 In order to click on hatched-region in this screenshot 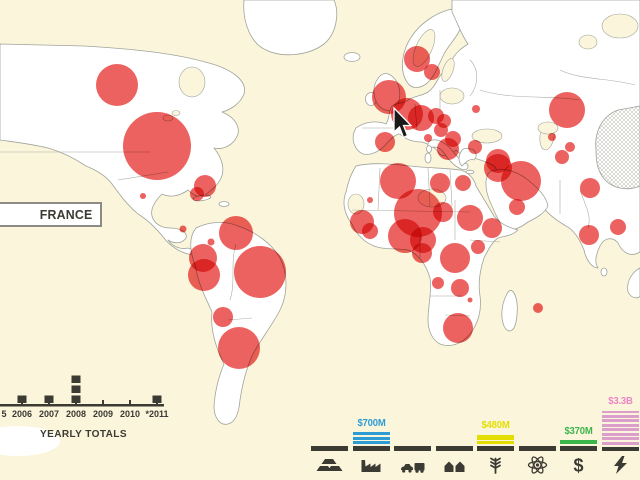, I will do `click(617, 147)`.